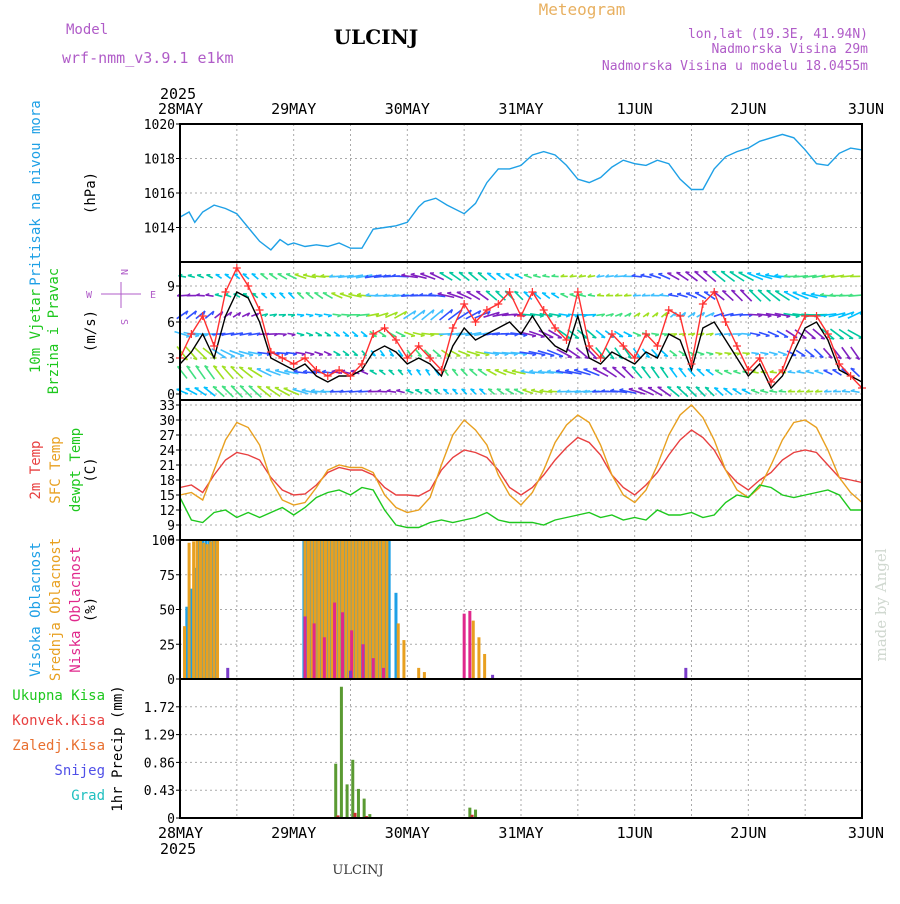 The width and height of the screenshot is (900, 904). What do you see at coordinates (635, 109) in the screenshot?
I see `time-tick-label: 1JUN` at bounding box center [635, 109].